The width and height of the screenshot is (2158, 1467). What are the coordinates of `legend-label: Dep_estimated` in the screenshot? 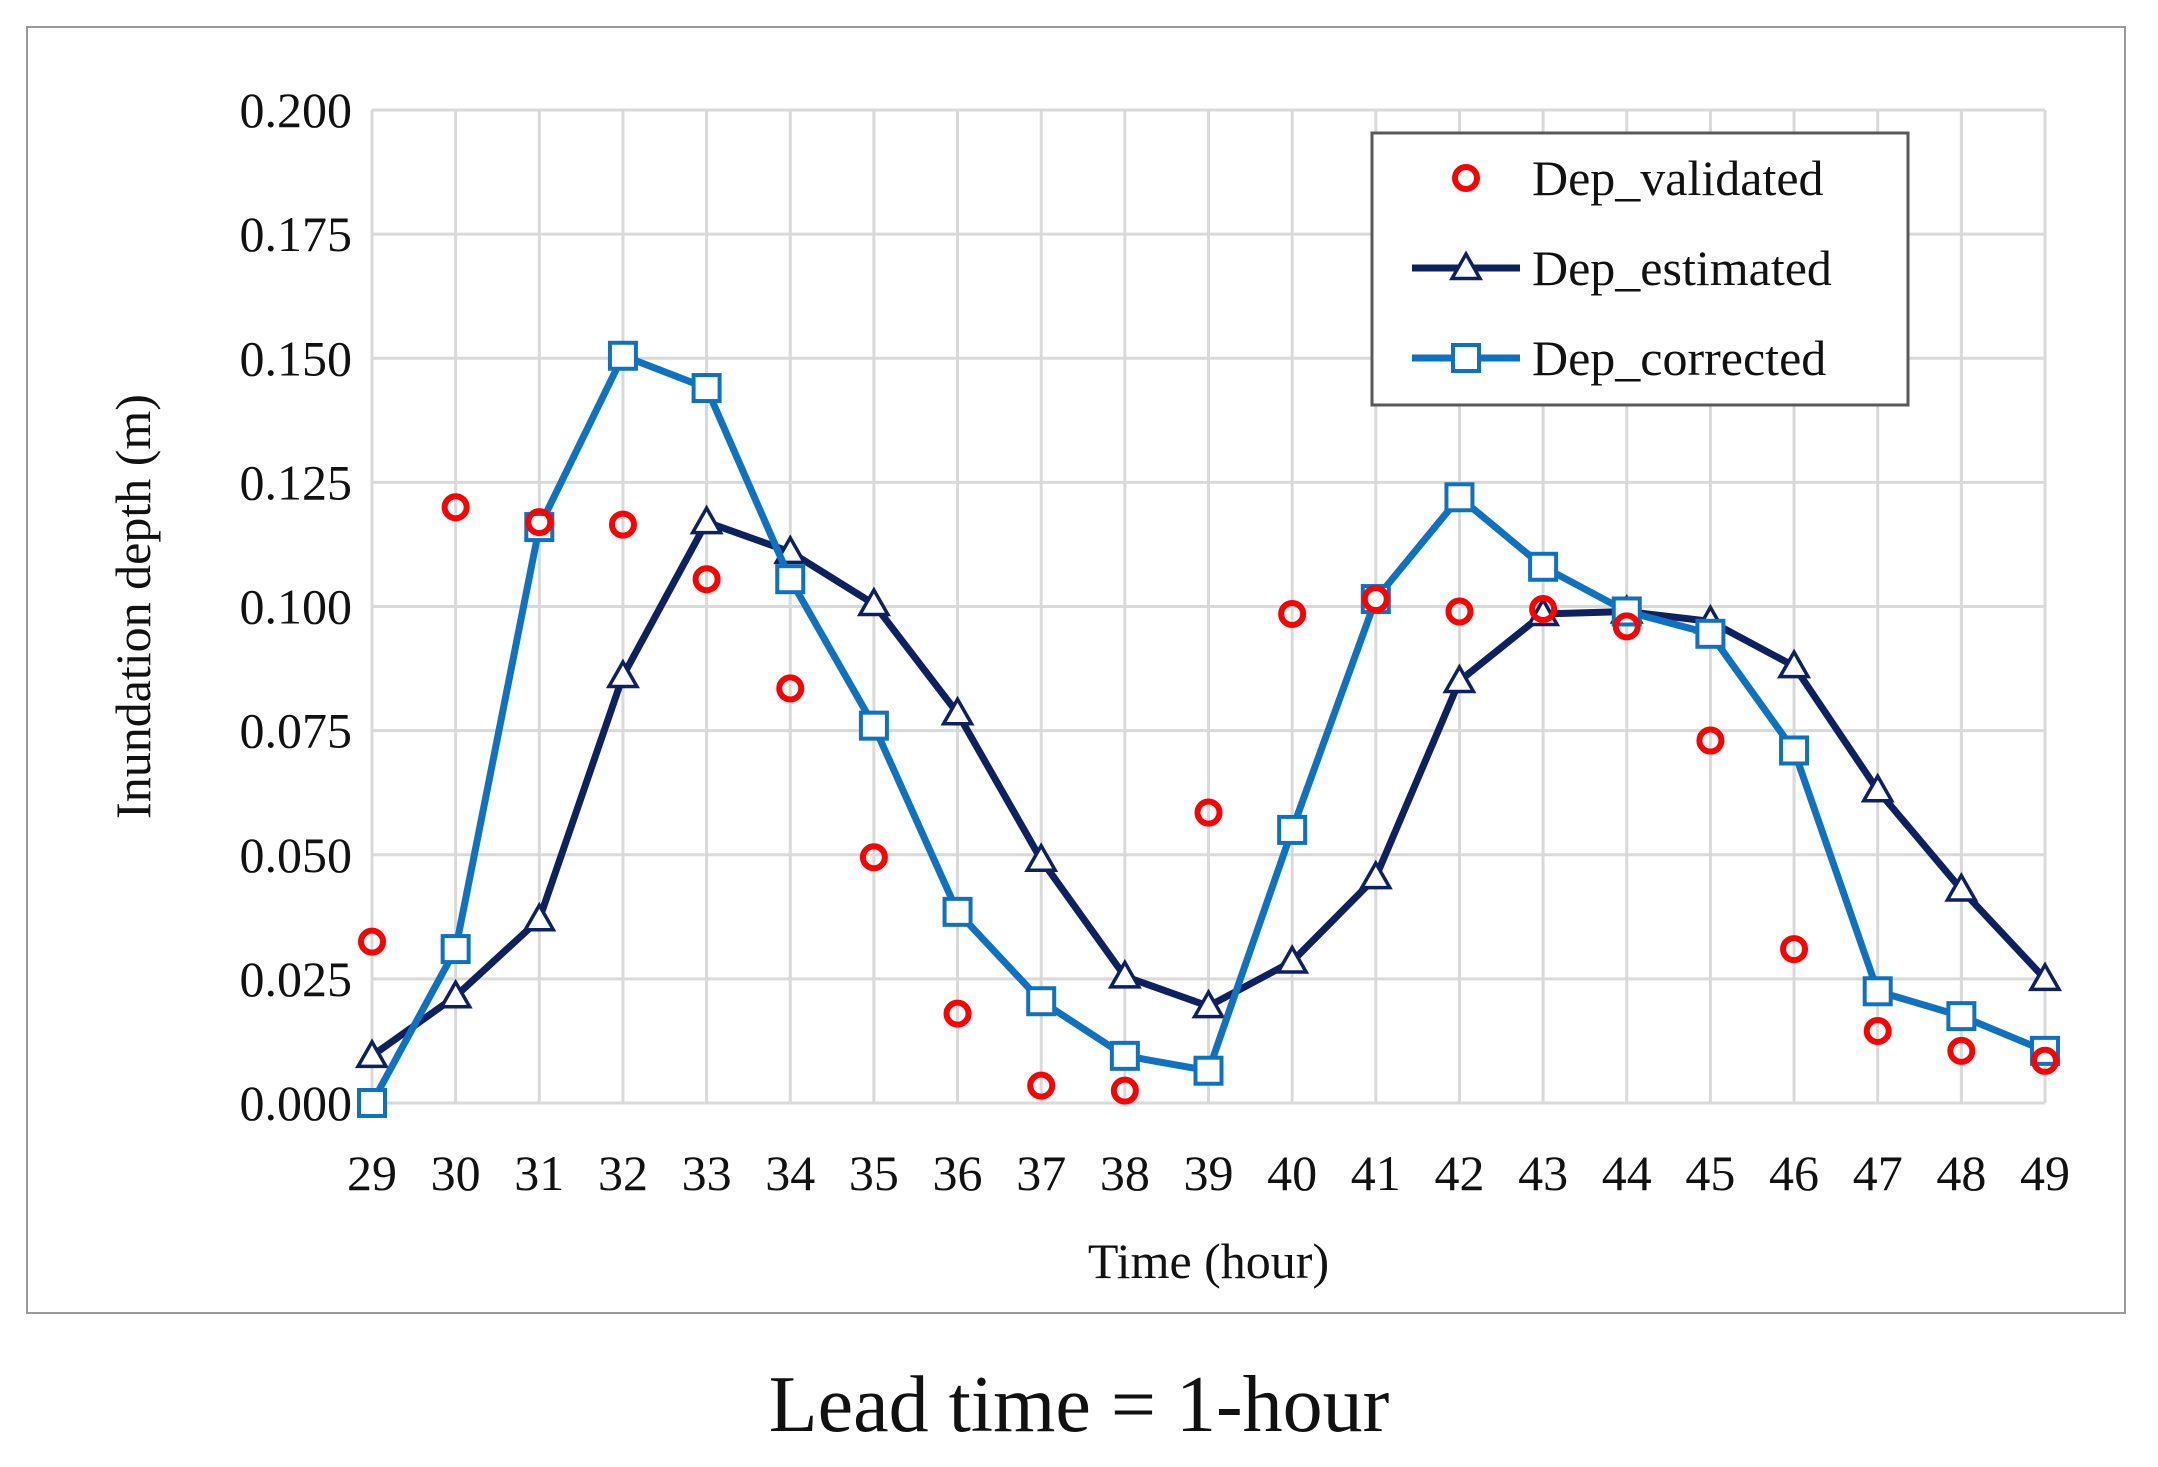 It's located at (1682, 268).